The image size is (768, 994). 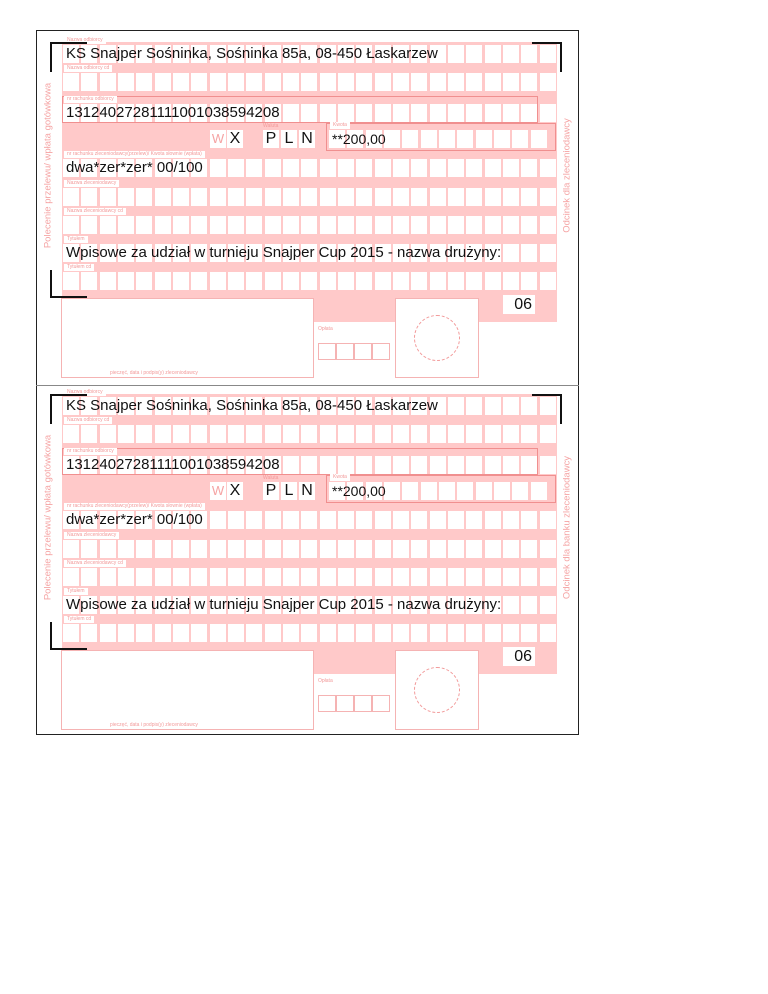 What do you see at coordinates (134, 167) in the screenshot?
I see `amount-words-value: dwa*zer*zer* 00/100` at bounding box center [134, 167].